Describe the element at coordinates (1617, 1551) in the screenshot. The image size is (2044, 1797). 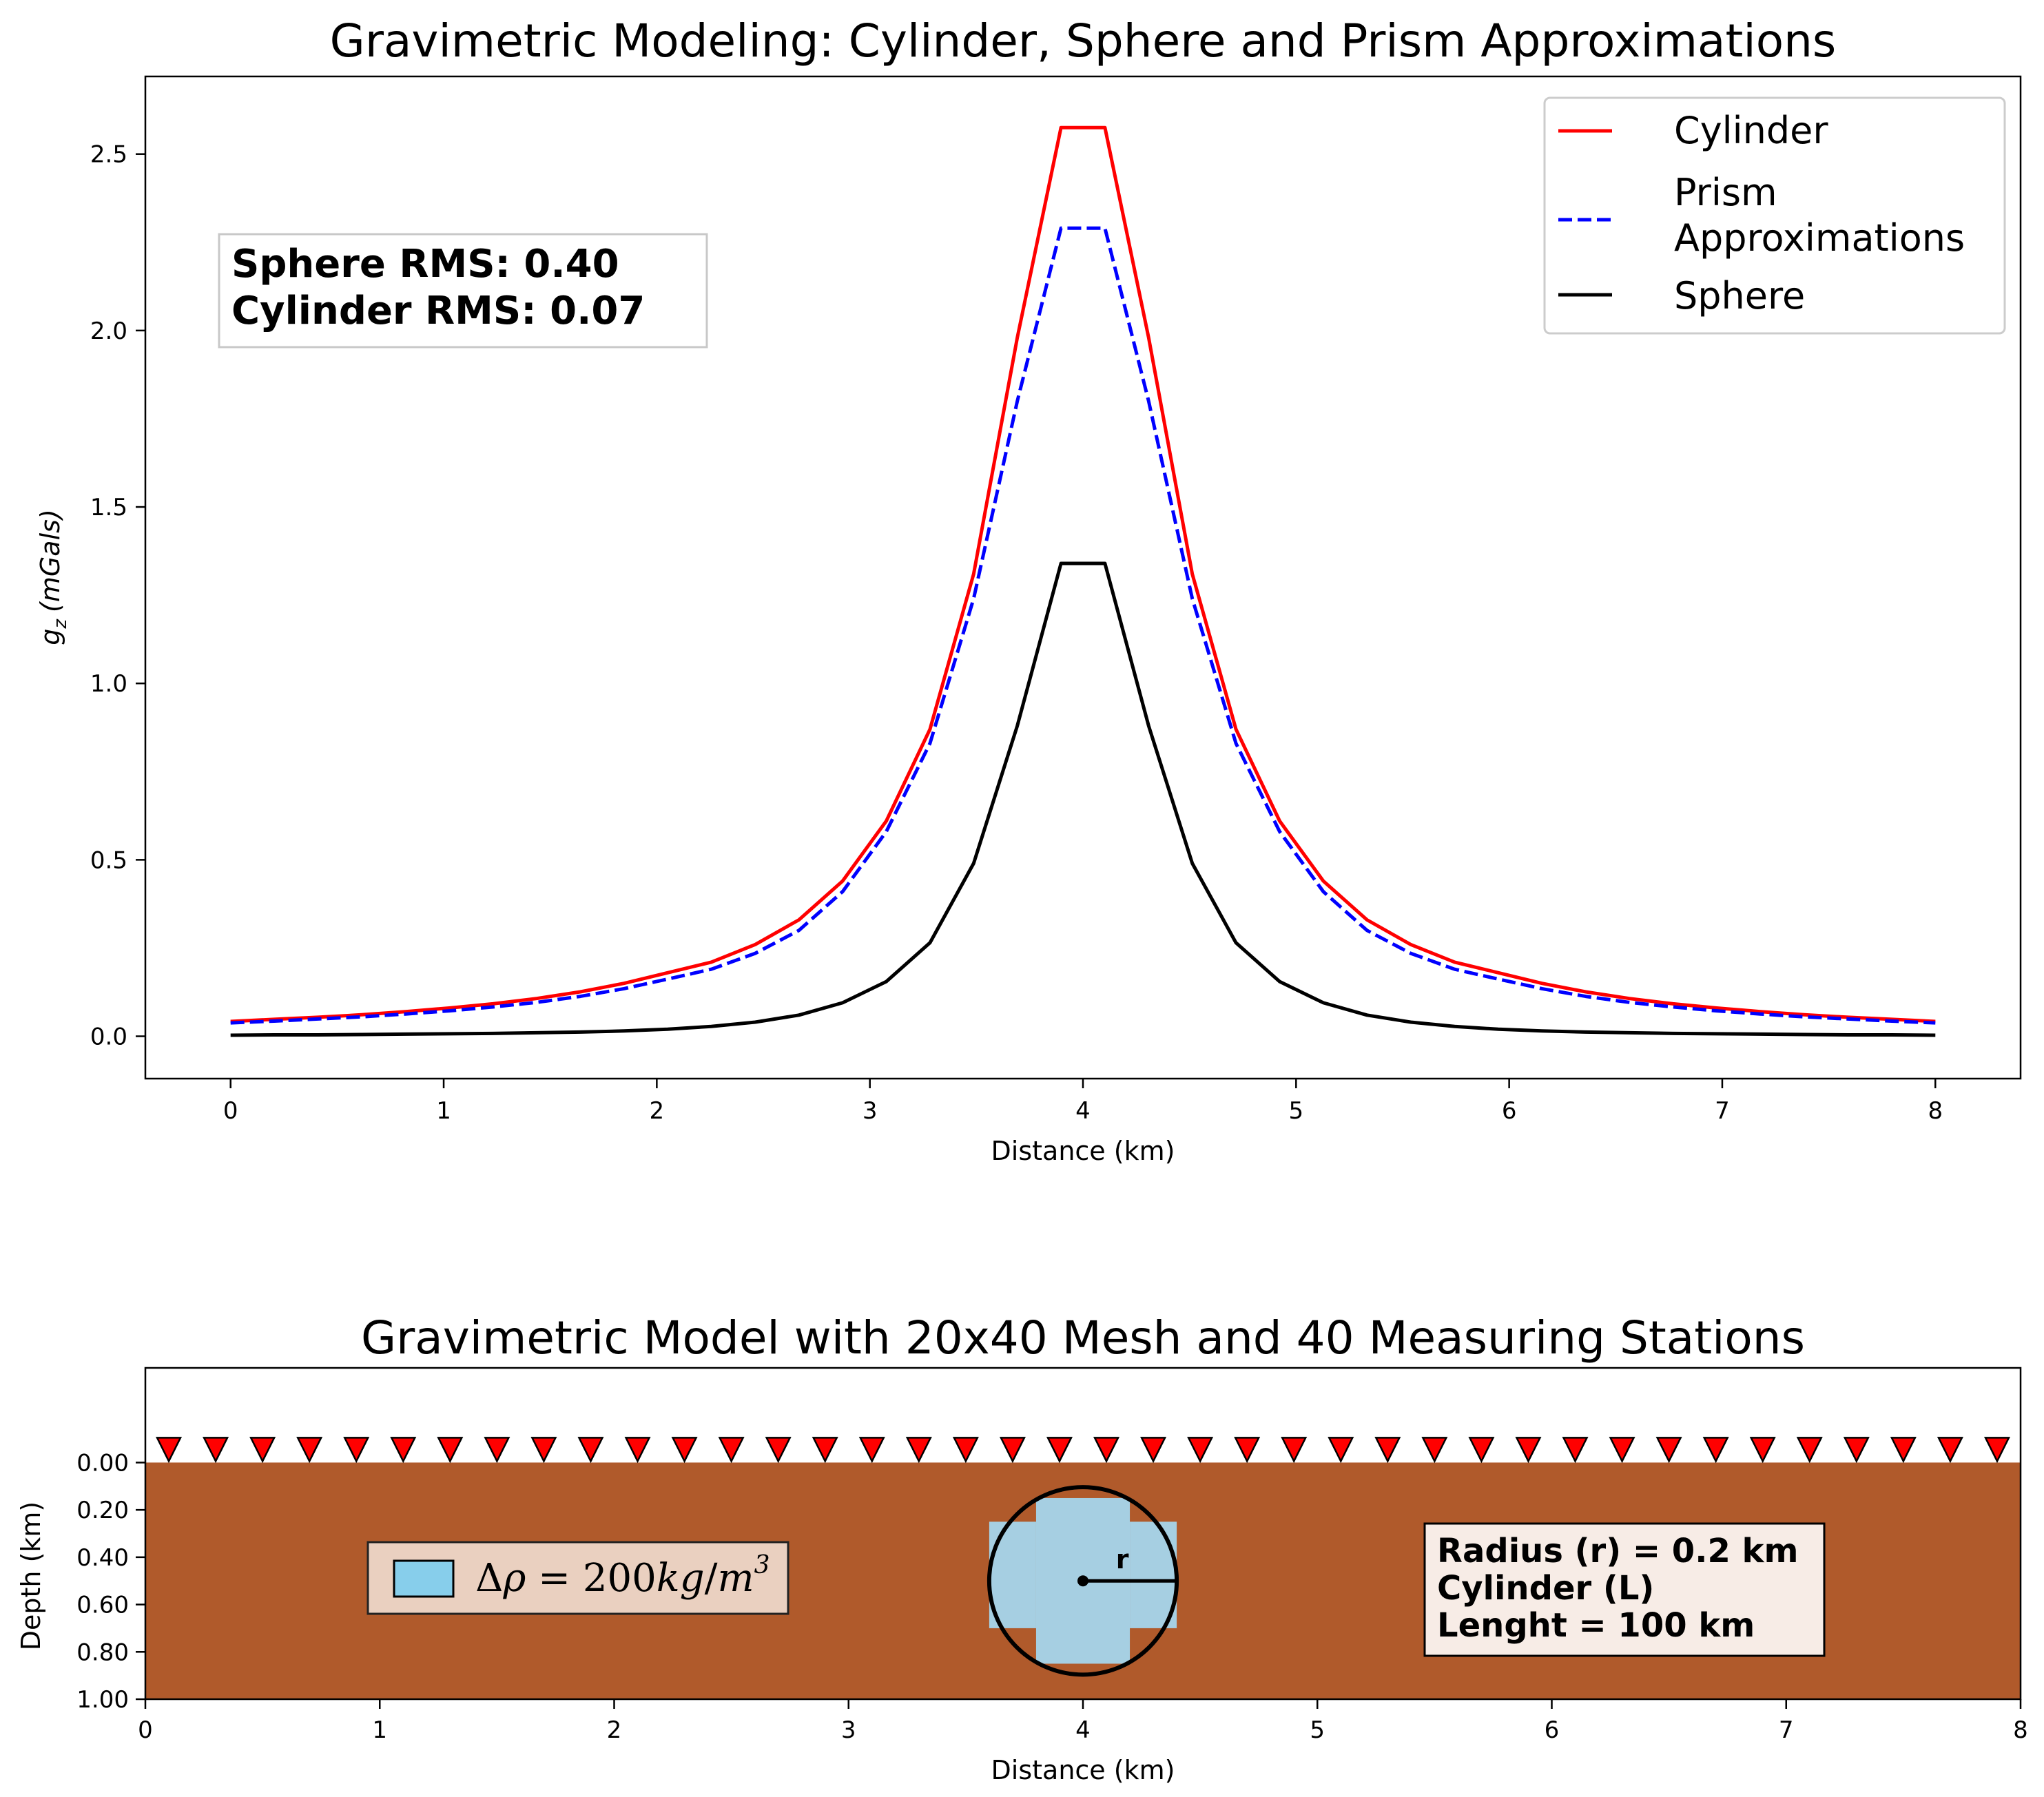
I see `info-radius: Radius (r) = 0.2 km` at that location.